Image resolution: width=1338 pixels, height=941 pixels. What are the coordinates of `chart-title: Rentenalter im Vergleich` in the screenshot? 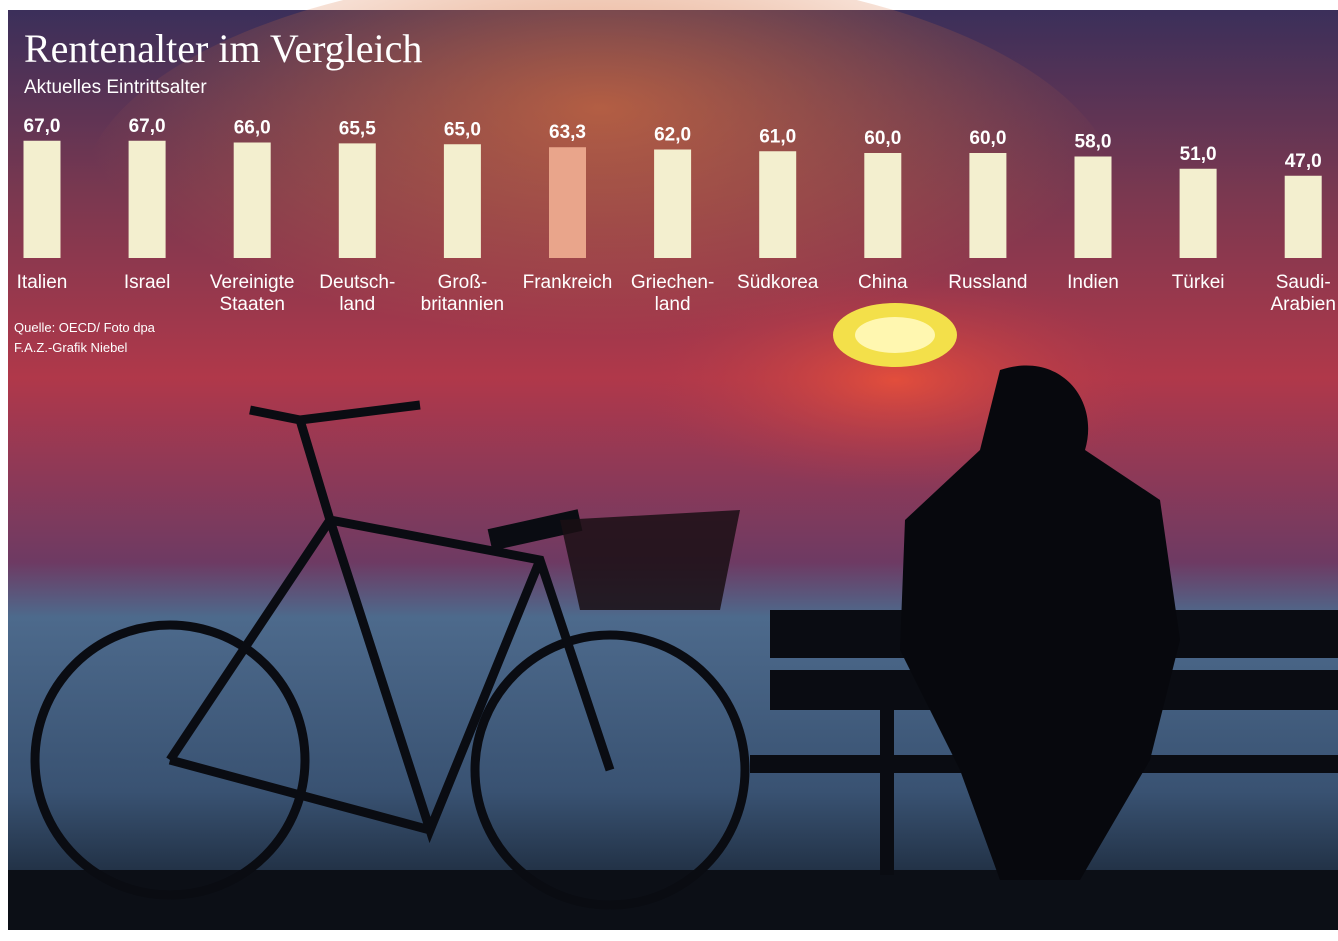 It's located at (223, 48).